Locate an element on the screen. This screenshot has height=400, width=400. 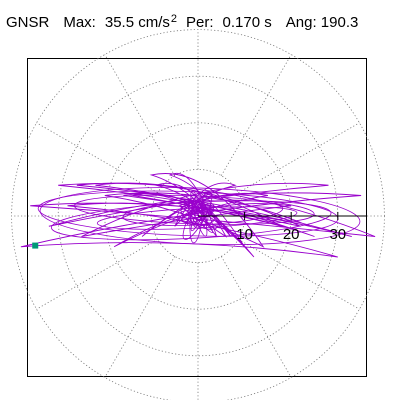
radial-axis: 10 20 30 is located at coordinates (282, 227).